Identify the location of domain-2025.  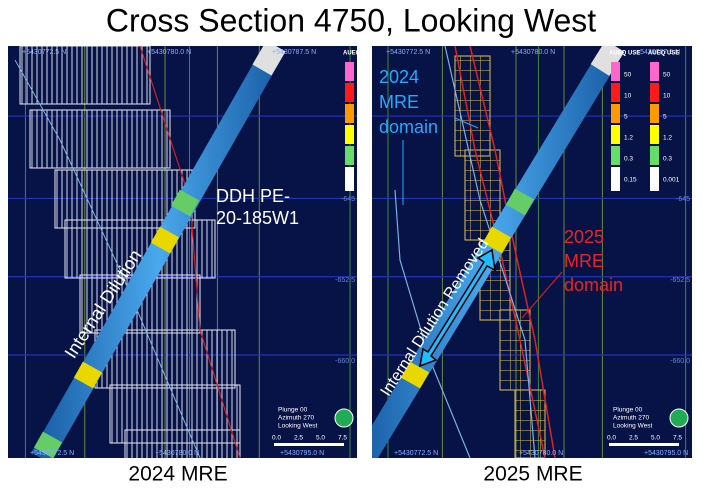
(512, 252).